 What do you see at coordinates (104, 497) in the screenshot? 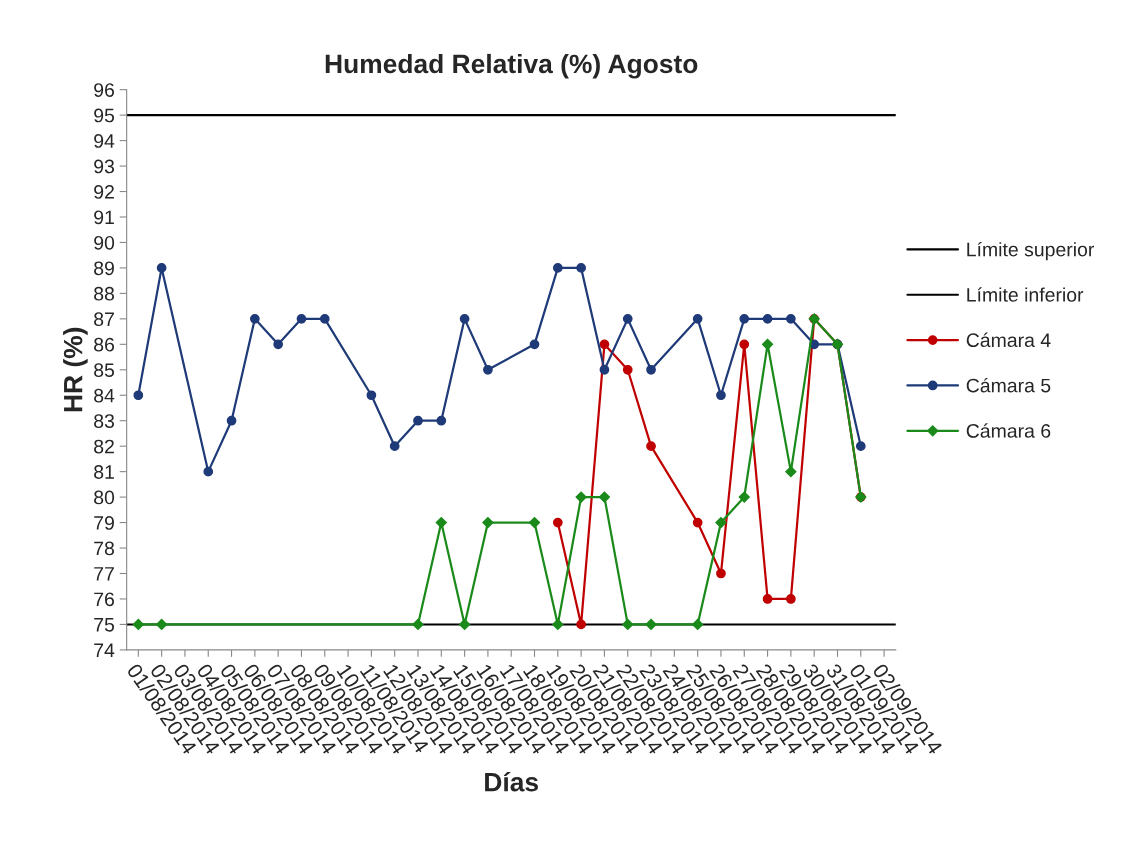
I see `y-tick-label: 80` at bounding box center [104, 497].